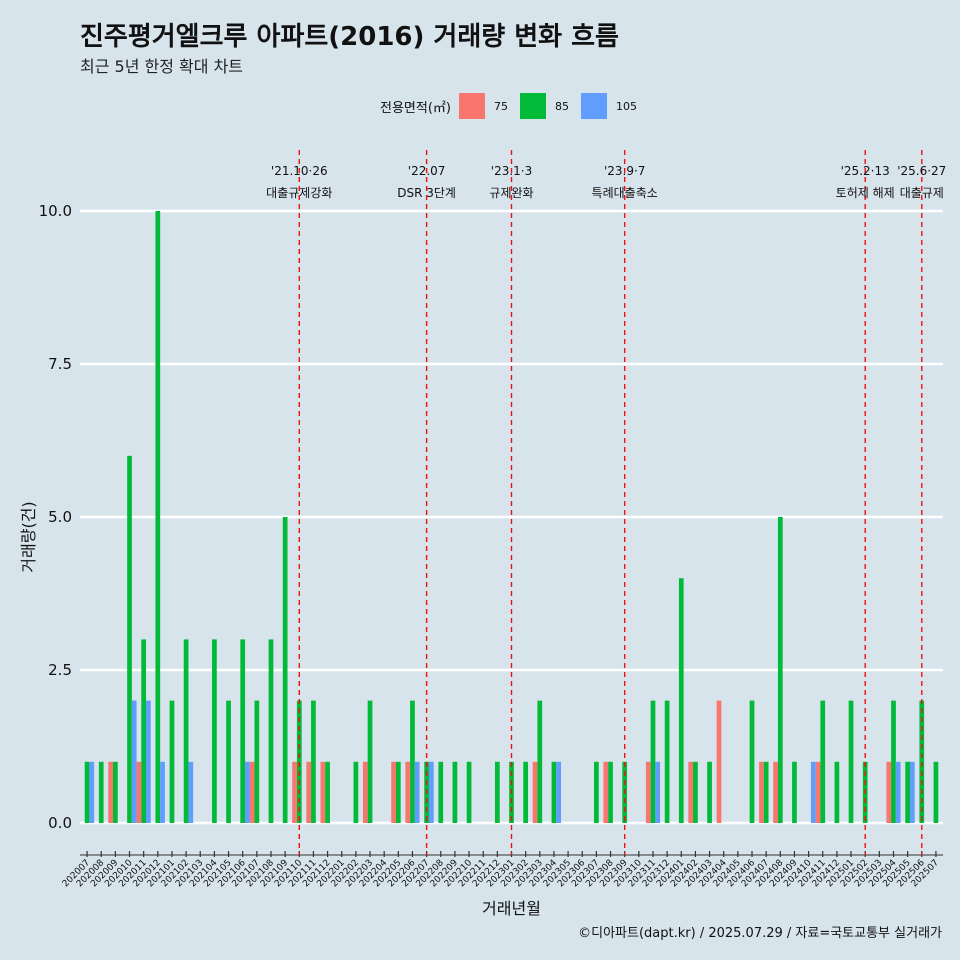 This screenshot has width=960, height=960. Describe the element at coordinates (60, 364) in the screenshot. I see `y-tick-label: 7.5` at that location.